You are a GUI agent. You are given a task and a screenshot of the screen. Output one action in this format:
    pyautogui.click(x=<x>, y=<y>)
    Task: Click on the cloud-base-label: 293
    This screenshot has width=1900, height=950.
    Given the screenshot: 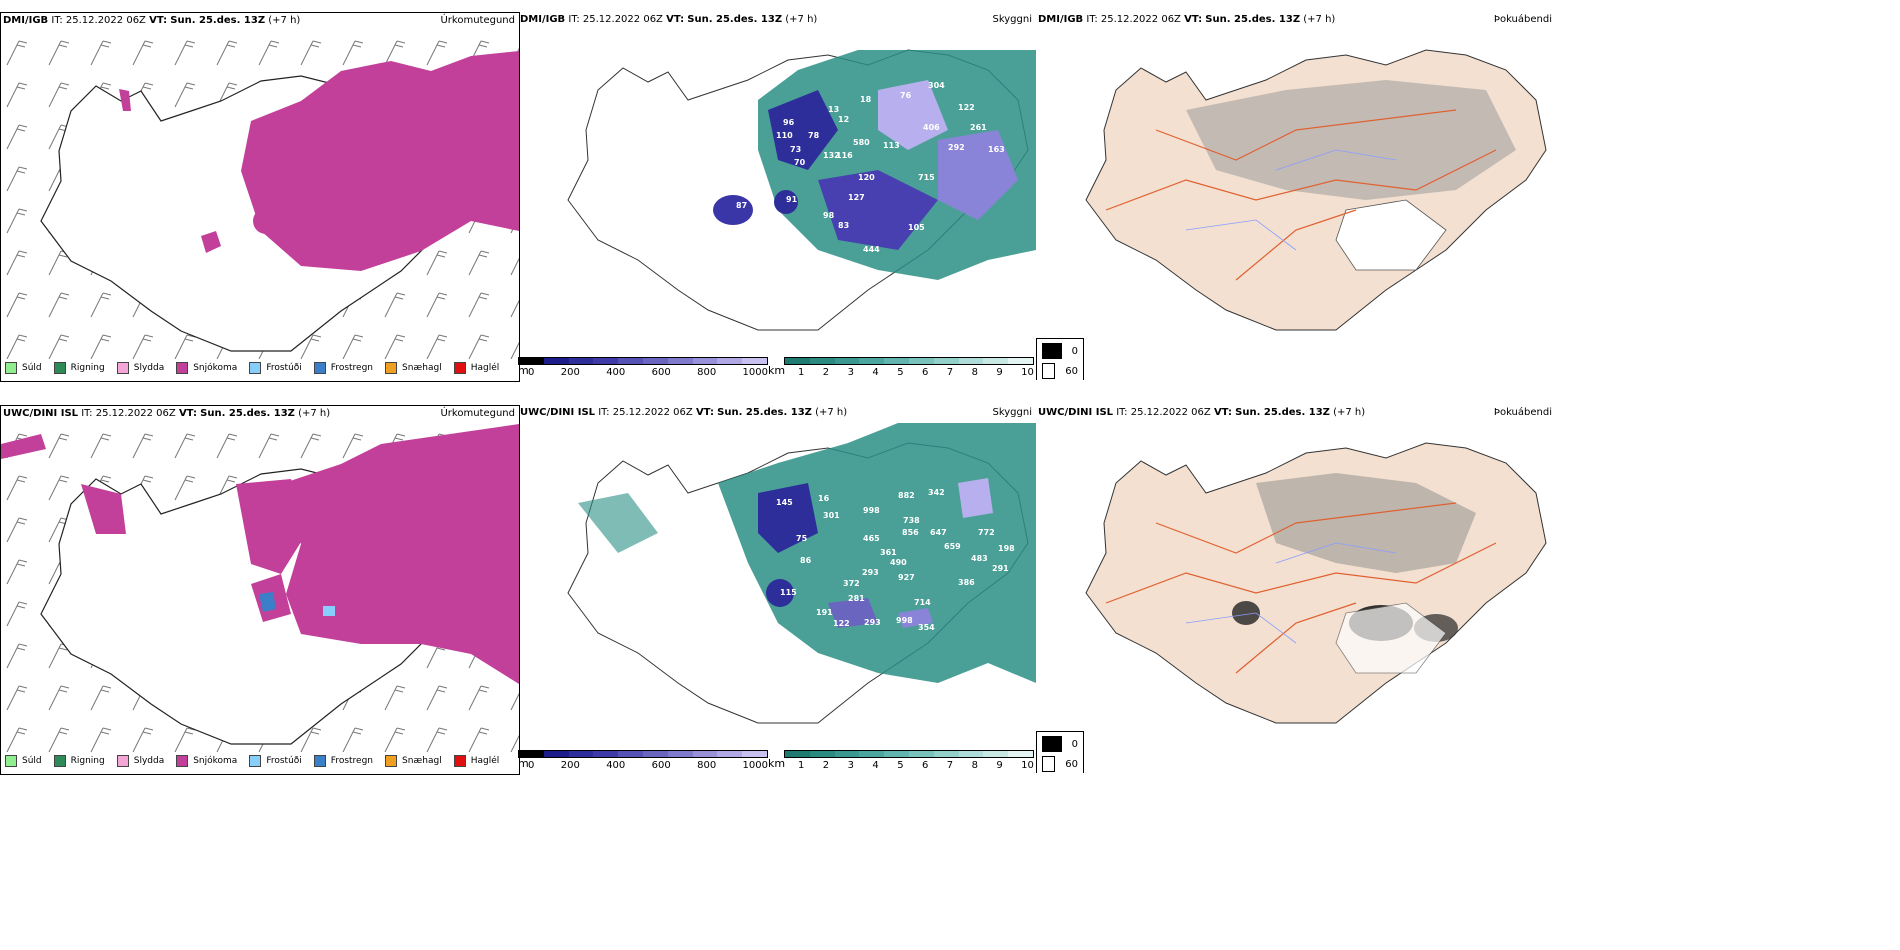 What is the action you would take?
    pyautogui.click(x=870, y=572)
    